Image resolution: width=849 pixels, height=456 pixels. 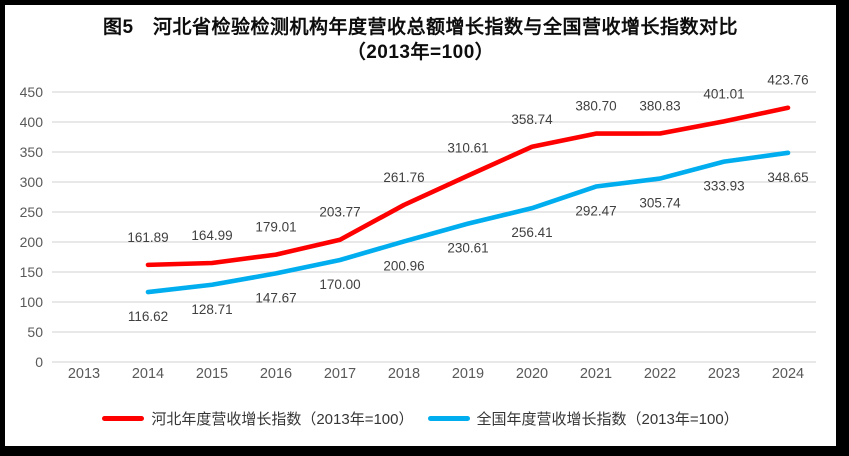 I want to click on x-axis-tick-label: 2015, so click(x=212, y=374).